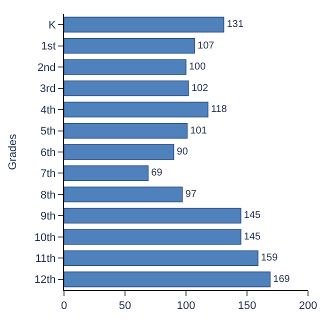  I want to click on data-label: 107, so click(206, 46).